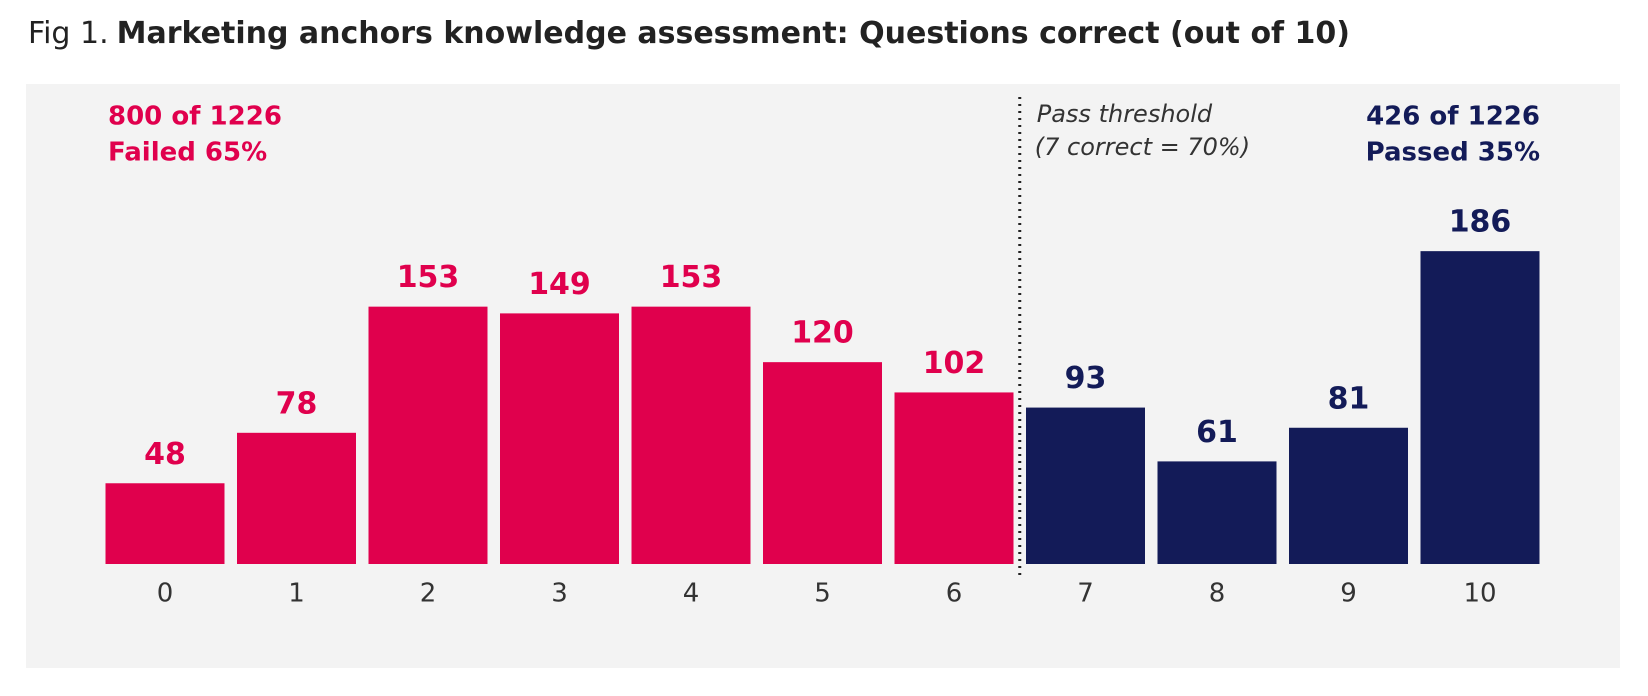 The image size is (1648, 696). What do you see at coordinates (1125, 114) in the screenshot?
I see `threshold-label: Pass threshold` at bounding box center [1125, 114].